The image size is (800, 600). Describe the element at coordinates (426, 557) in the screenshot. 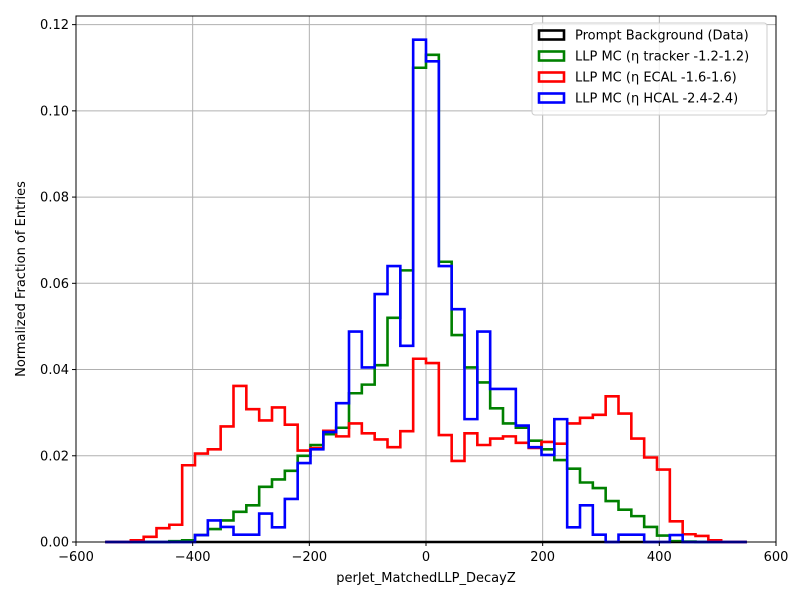

I see `x-tick-label: 0` at that location.